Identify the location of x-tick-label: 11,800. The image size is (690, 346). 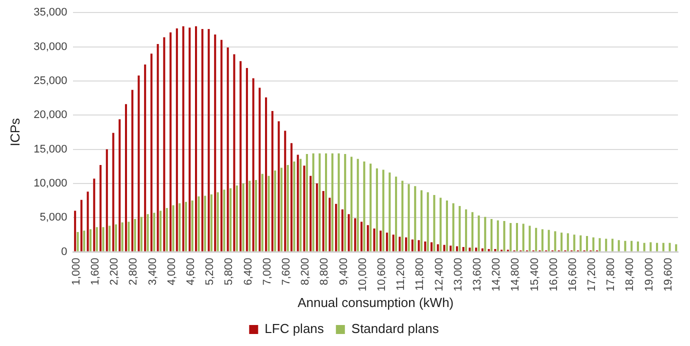
(420, 274).